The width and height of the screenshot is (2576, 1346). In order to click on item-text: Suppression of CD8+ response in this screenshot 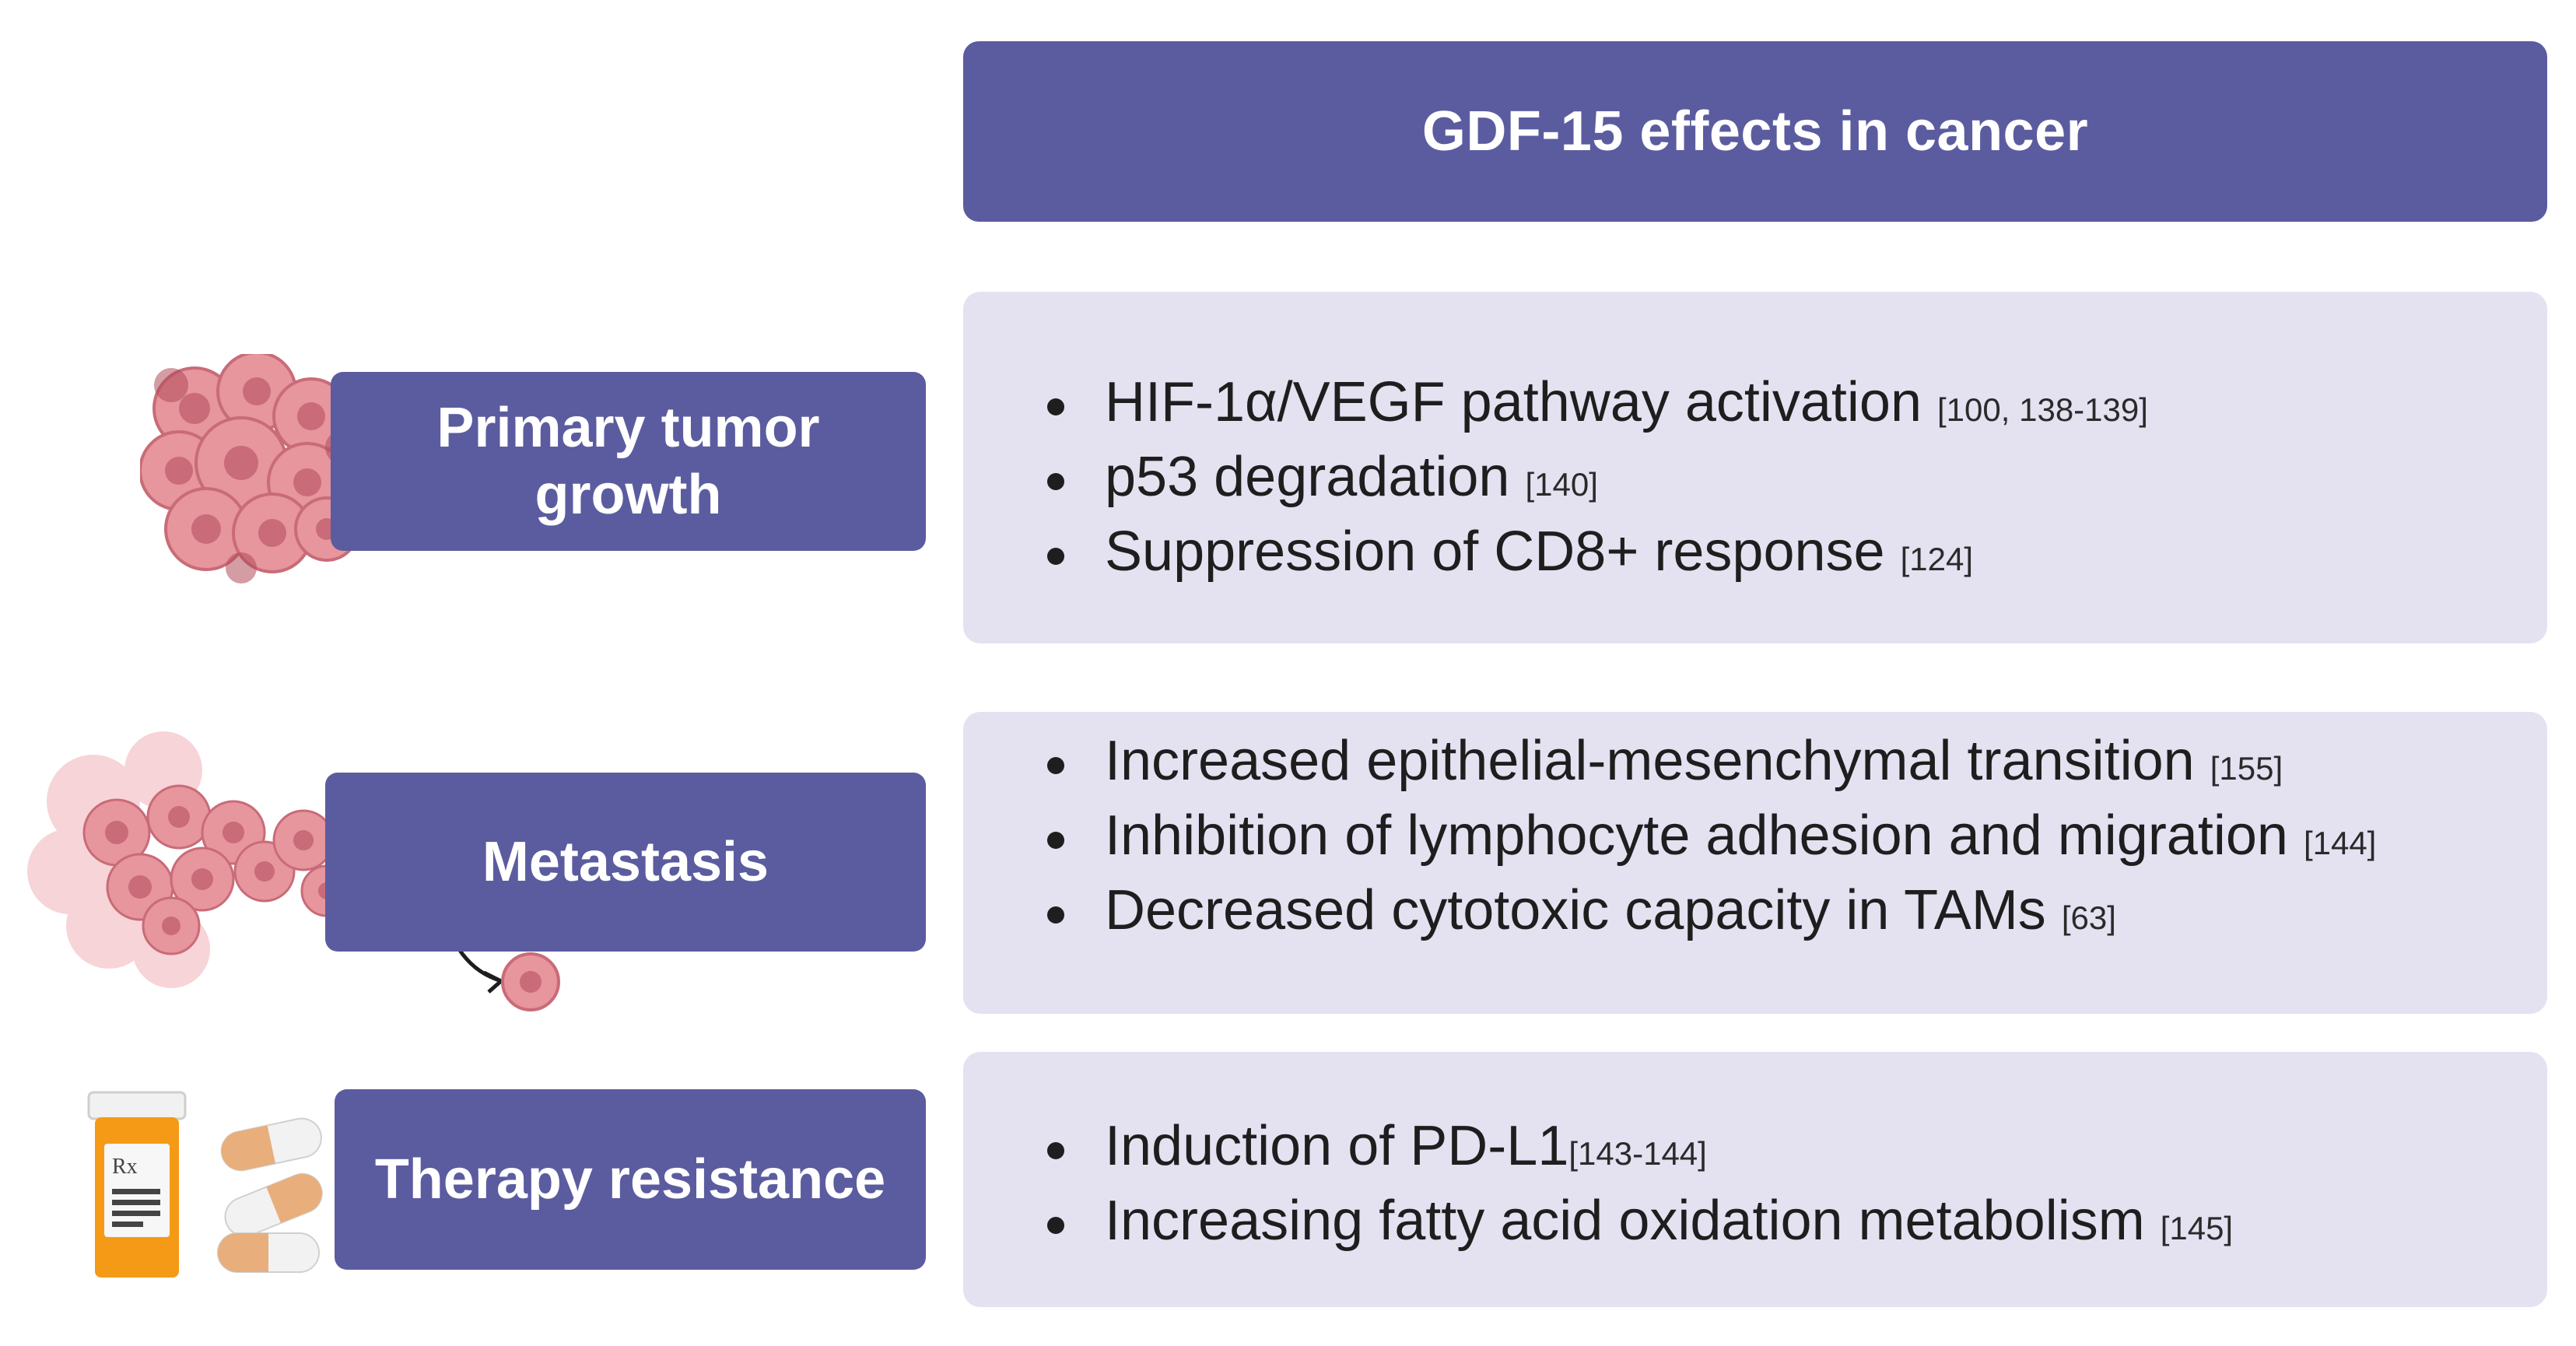, I will do `click(1503, 552)`.